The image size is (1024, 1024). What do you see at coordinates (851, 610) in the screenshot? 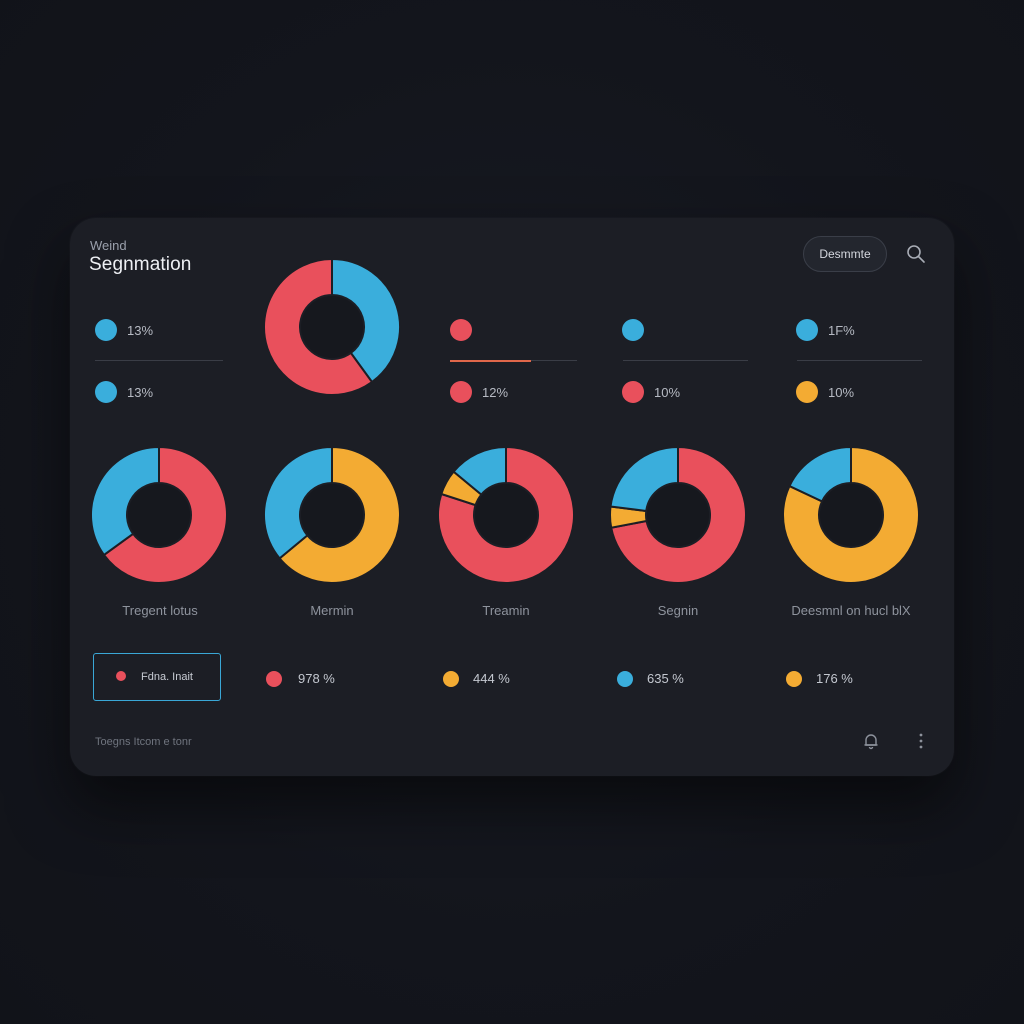
I see `chart-caption-5: Deesmnl on hucl blX` at bounding box center [851, 610].